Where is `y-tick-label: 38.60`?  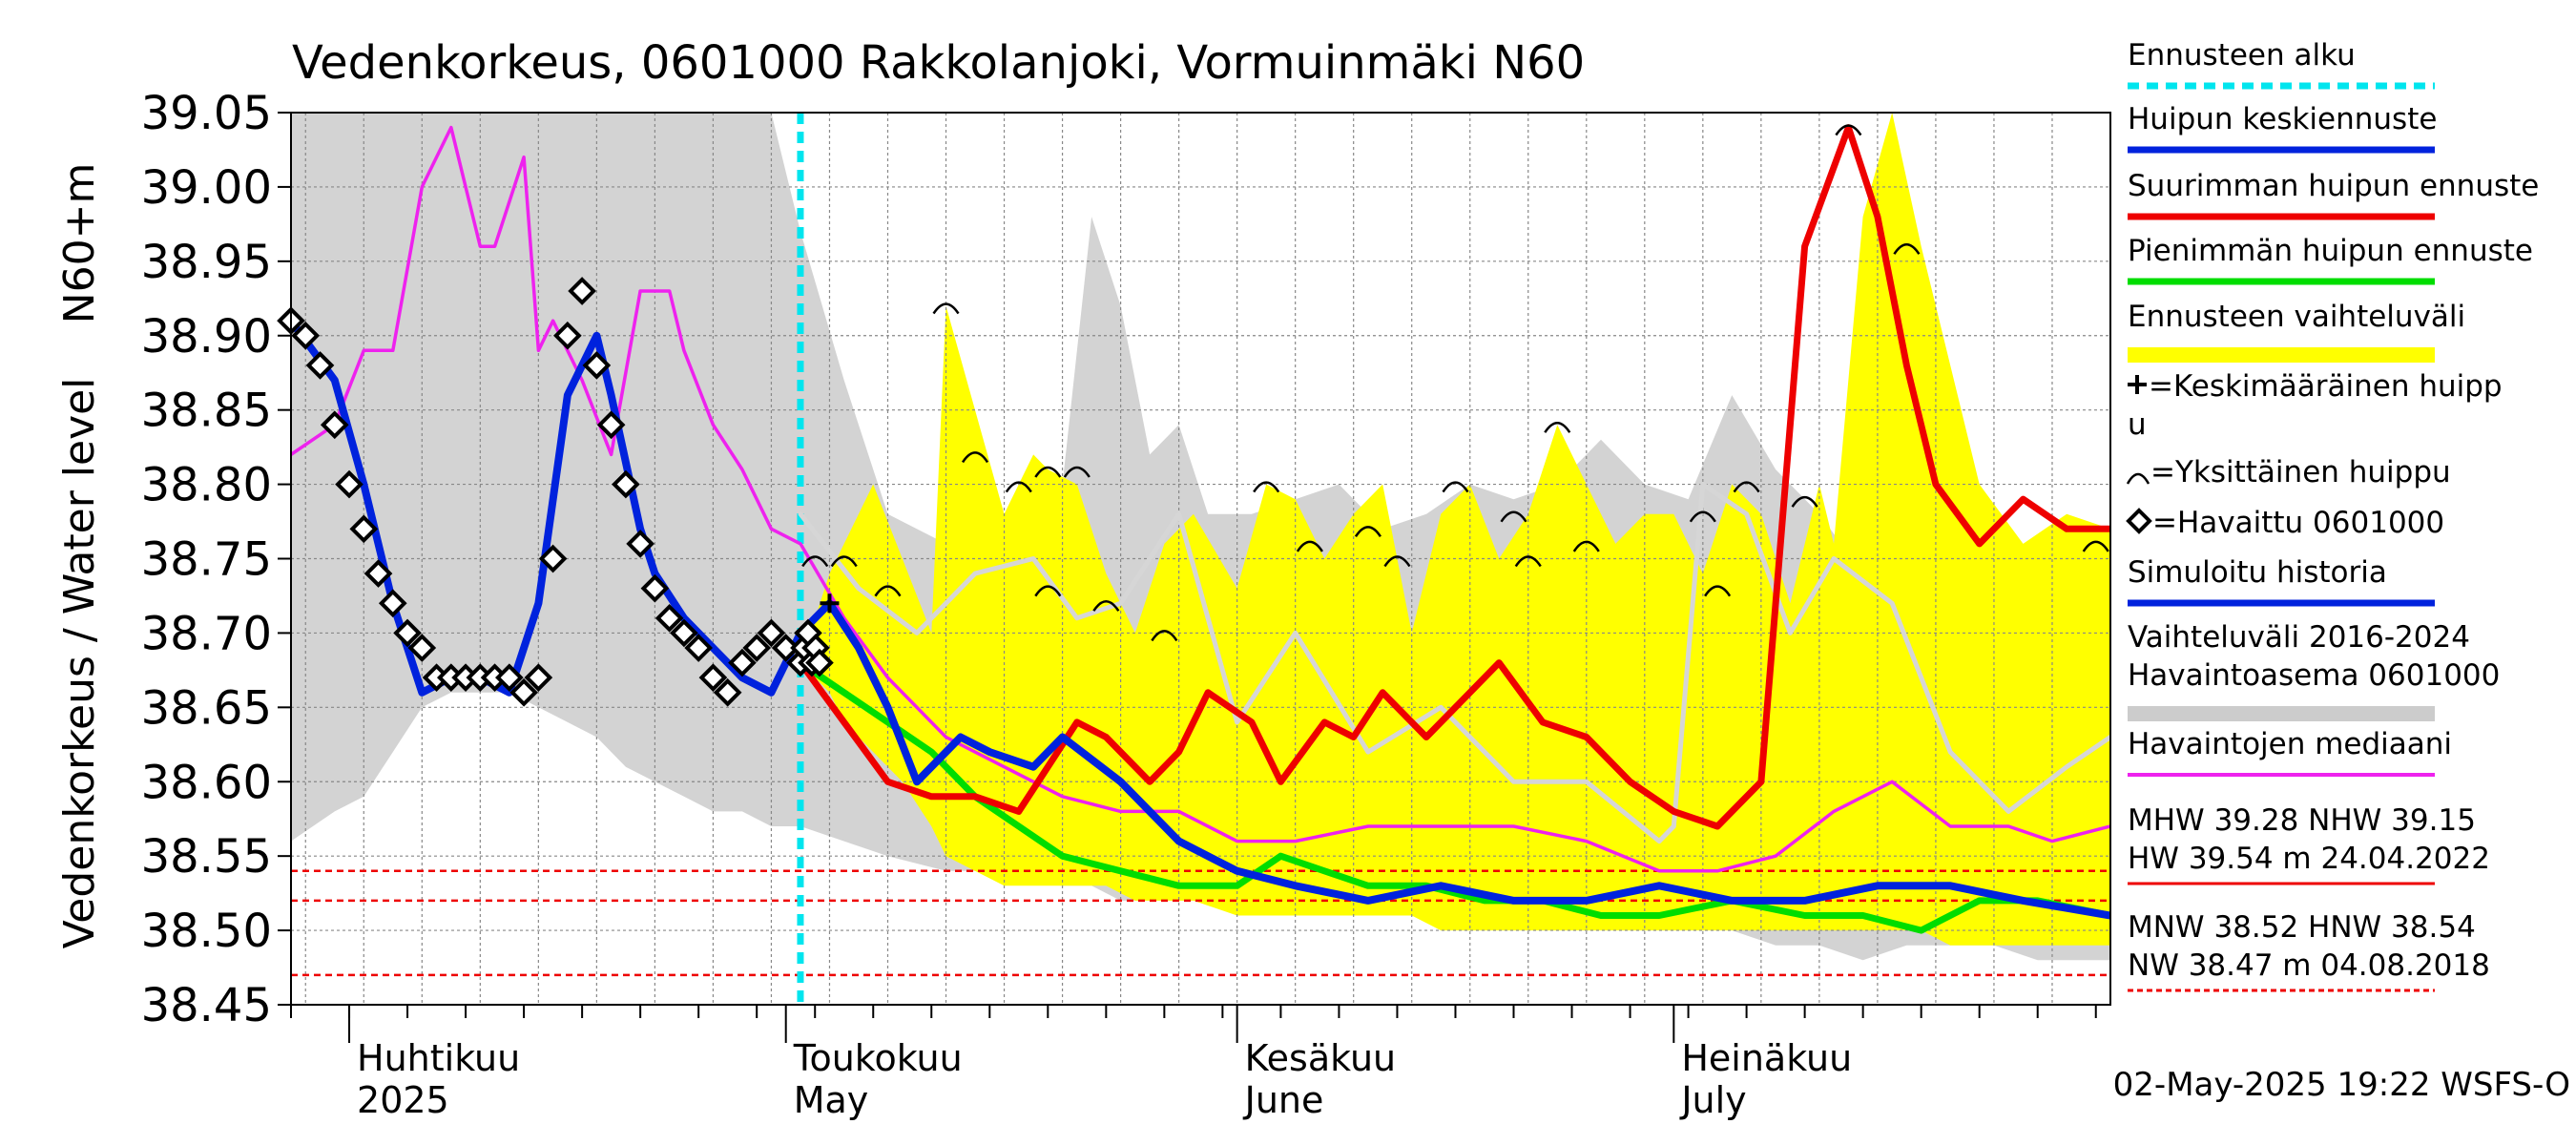
y-tick-label: 38.60 is located at coordinates (206, 782).